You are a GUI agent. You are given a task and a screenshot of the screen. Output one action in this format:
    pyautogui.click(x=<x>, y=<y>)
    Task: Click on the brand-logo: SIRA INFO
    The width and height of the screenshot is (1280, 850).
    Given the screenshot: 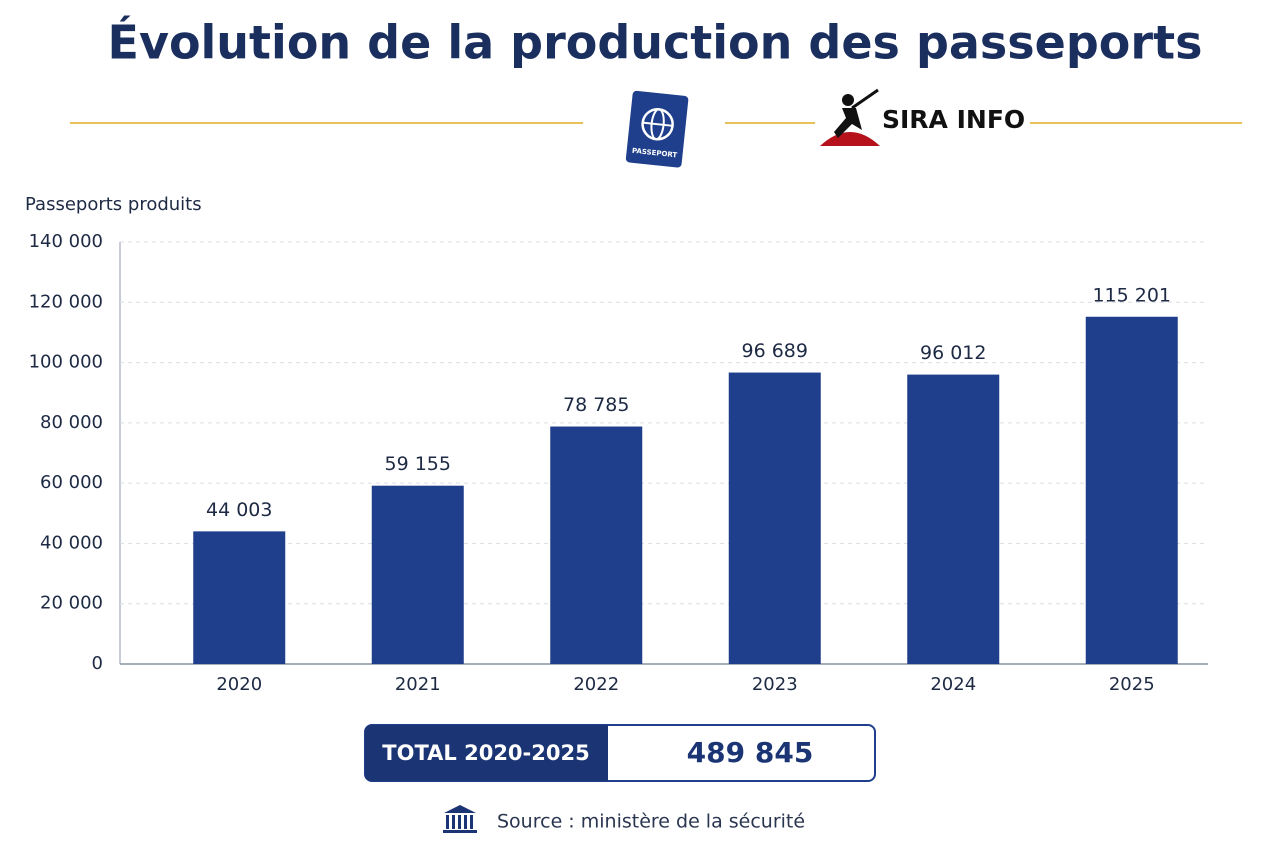 What is the action you would take?
    pyautogui.click(x=922, y=118)
    